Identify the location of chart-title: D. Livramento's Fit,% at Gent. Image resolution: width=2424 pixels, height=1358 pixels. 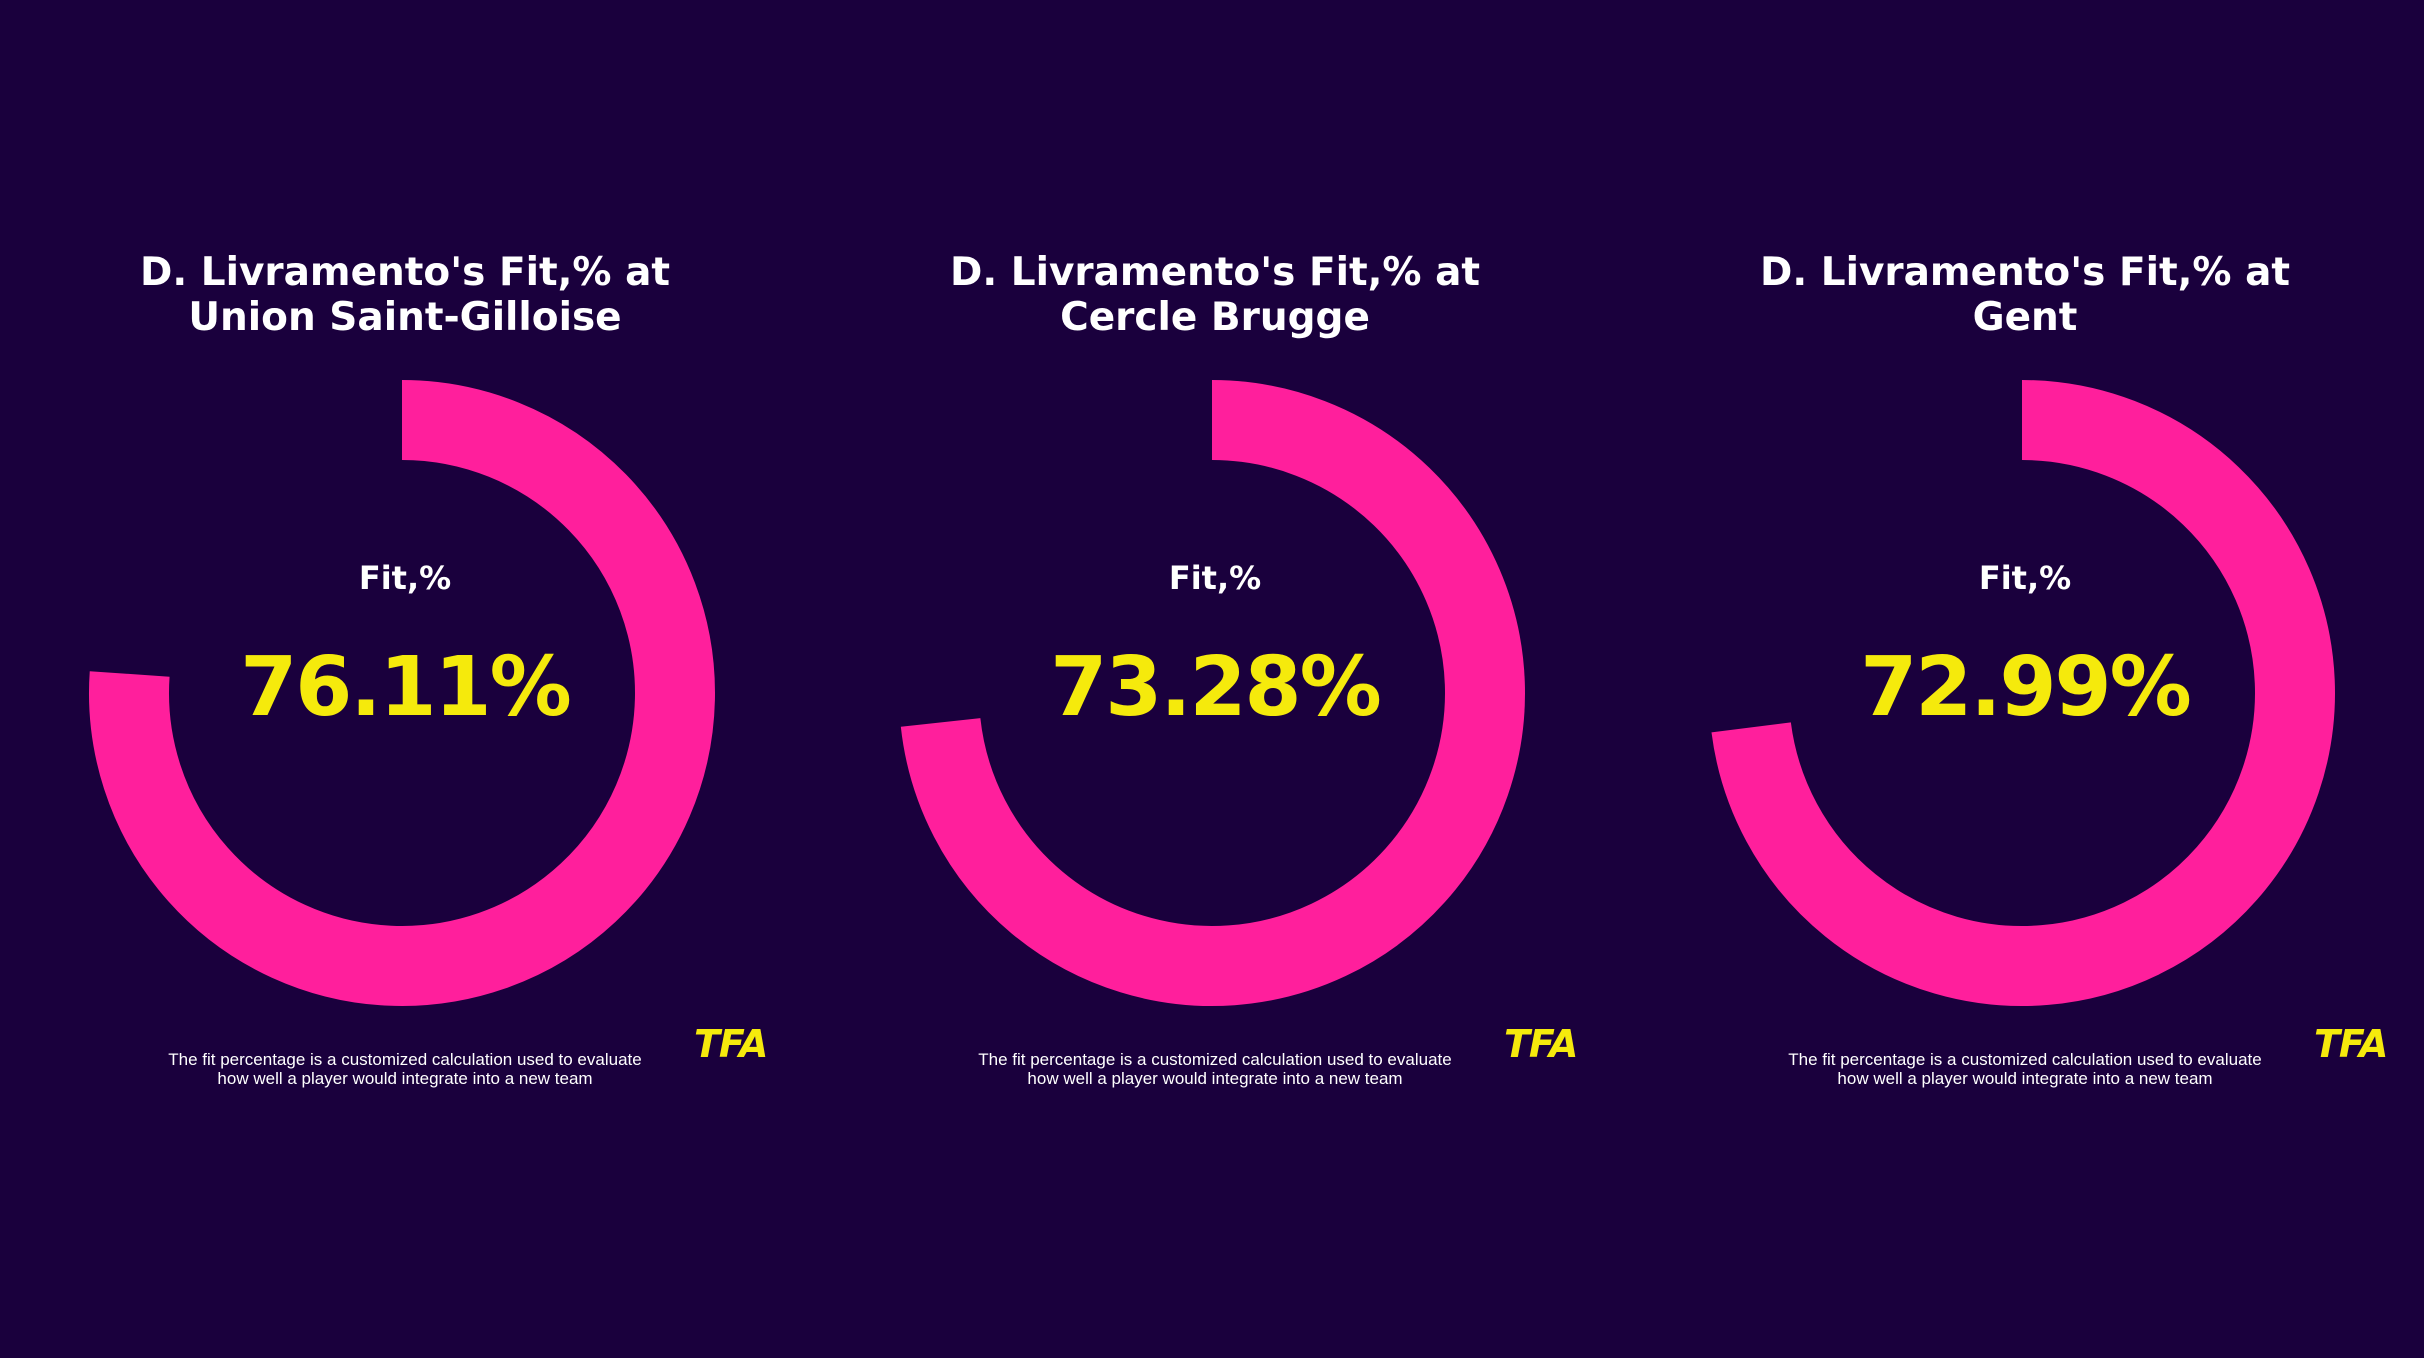
(2022, 295).